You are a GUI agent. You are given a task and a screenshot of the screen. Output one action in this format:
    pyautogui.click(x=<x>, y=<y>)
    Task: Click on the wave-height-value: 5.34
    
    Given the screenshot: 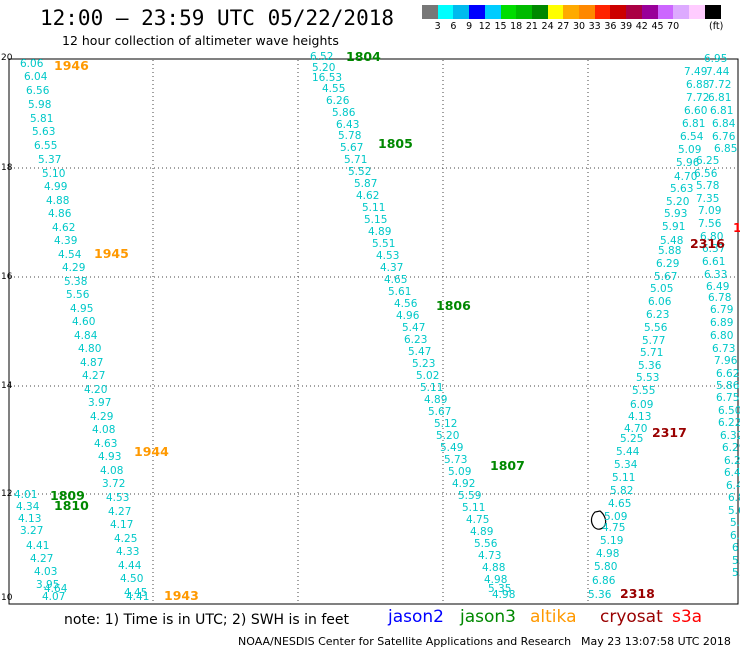 What is the action you would take?
    pyautogui.click(x=626, y=465)
    